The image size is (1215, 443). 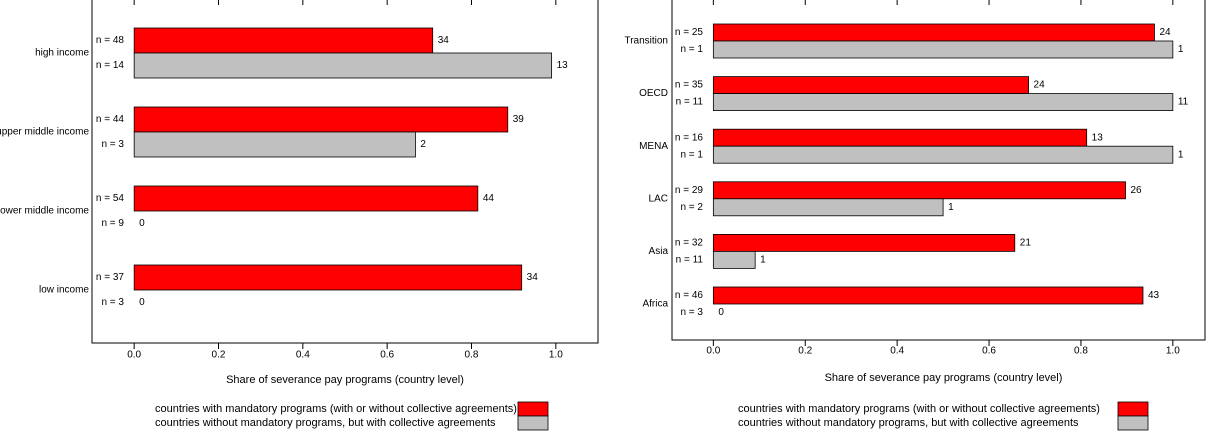 What do you see at coordinates (689, 243) in the screenshot?
I see `n-label: n = 32` at bounding box center [689, 243].